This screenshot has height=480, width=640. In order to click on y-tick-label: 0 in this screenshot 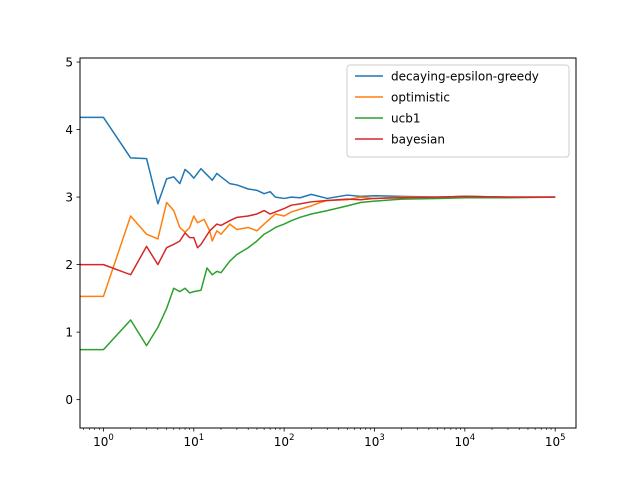, I will do `click(69, 400)`.